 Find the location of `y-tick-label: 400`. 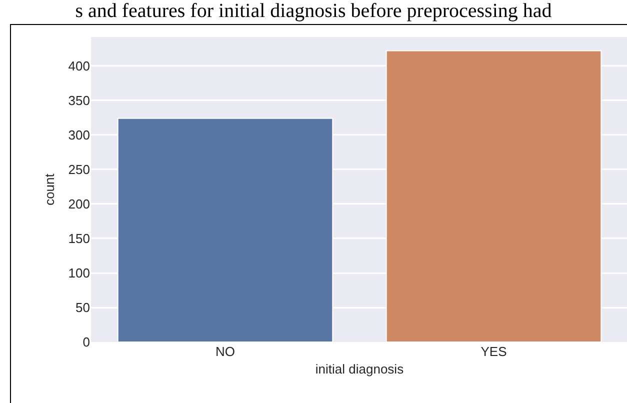

y-tick-label: 400 is located at coordinates (79, 66).